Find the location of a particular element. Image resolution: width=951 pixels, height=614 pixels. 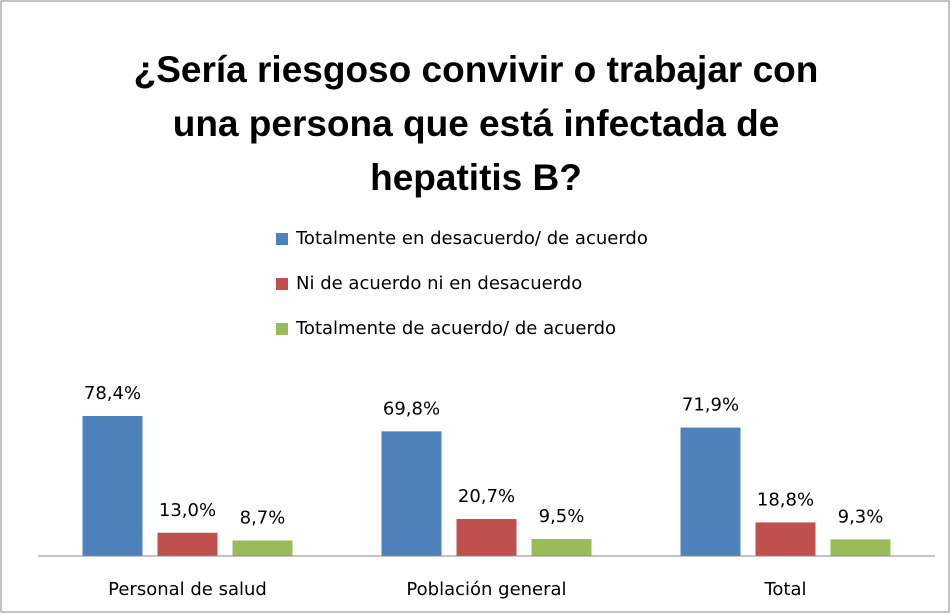

data-label: 18,8% is located at coordinates (785, 499).